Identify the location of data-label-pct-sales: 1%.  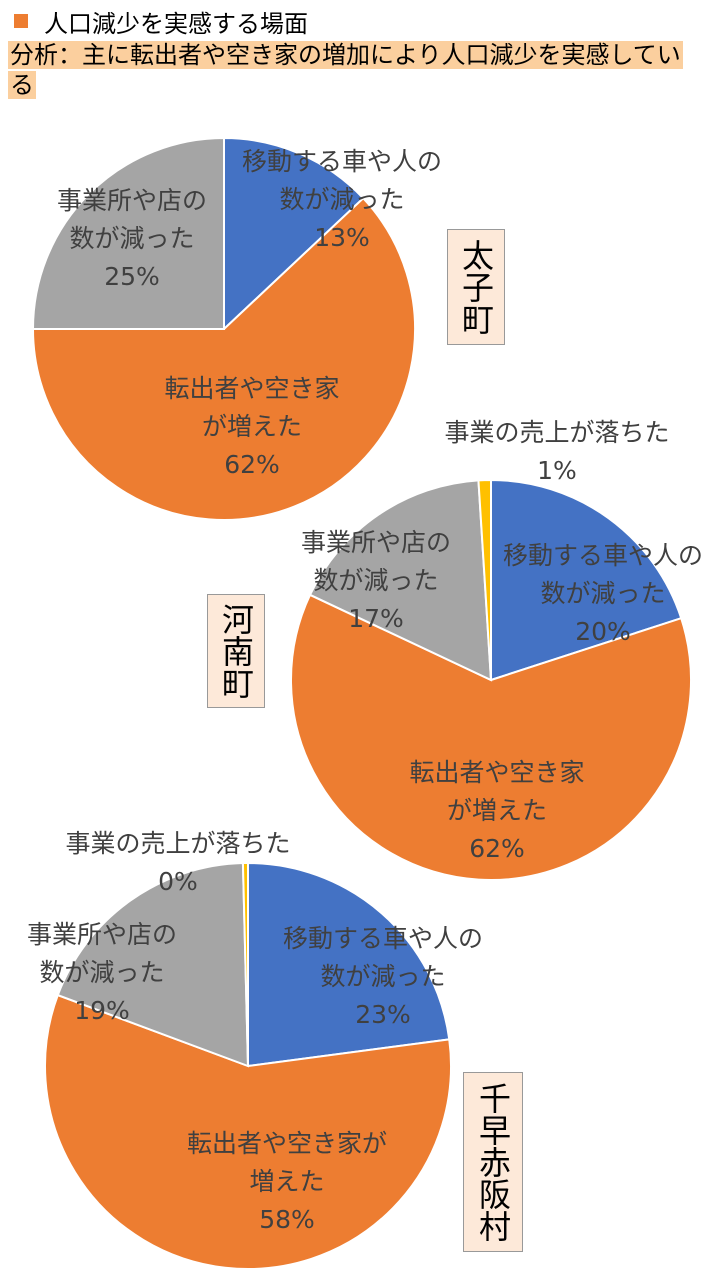
(557, 470).